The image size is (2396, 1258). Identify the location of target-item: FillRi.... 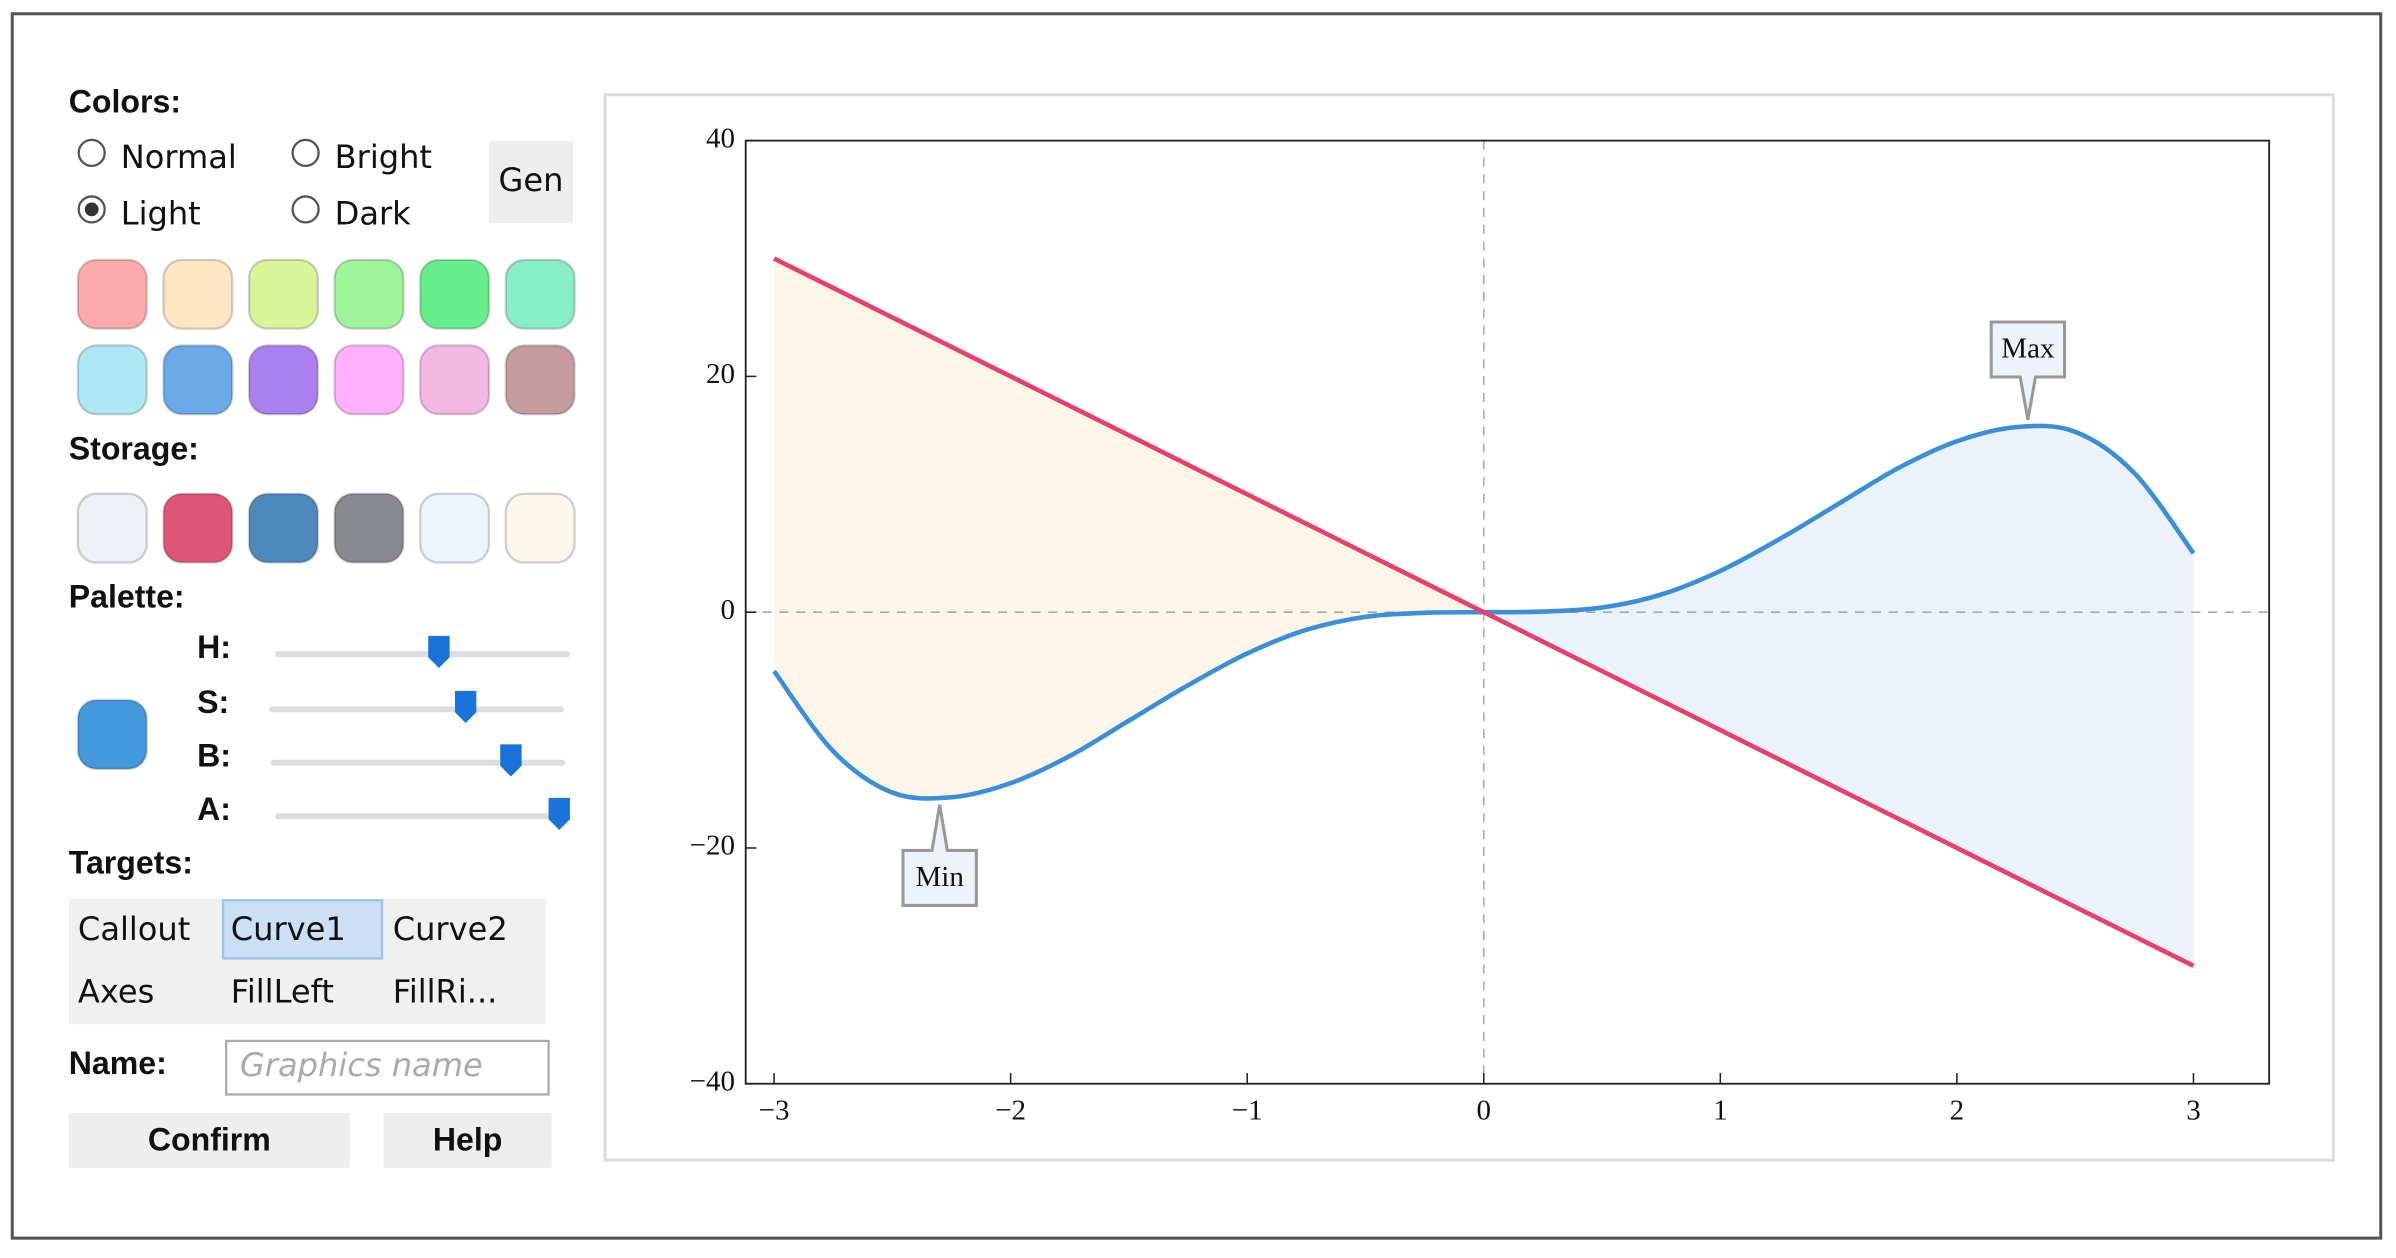
(445, 992).